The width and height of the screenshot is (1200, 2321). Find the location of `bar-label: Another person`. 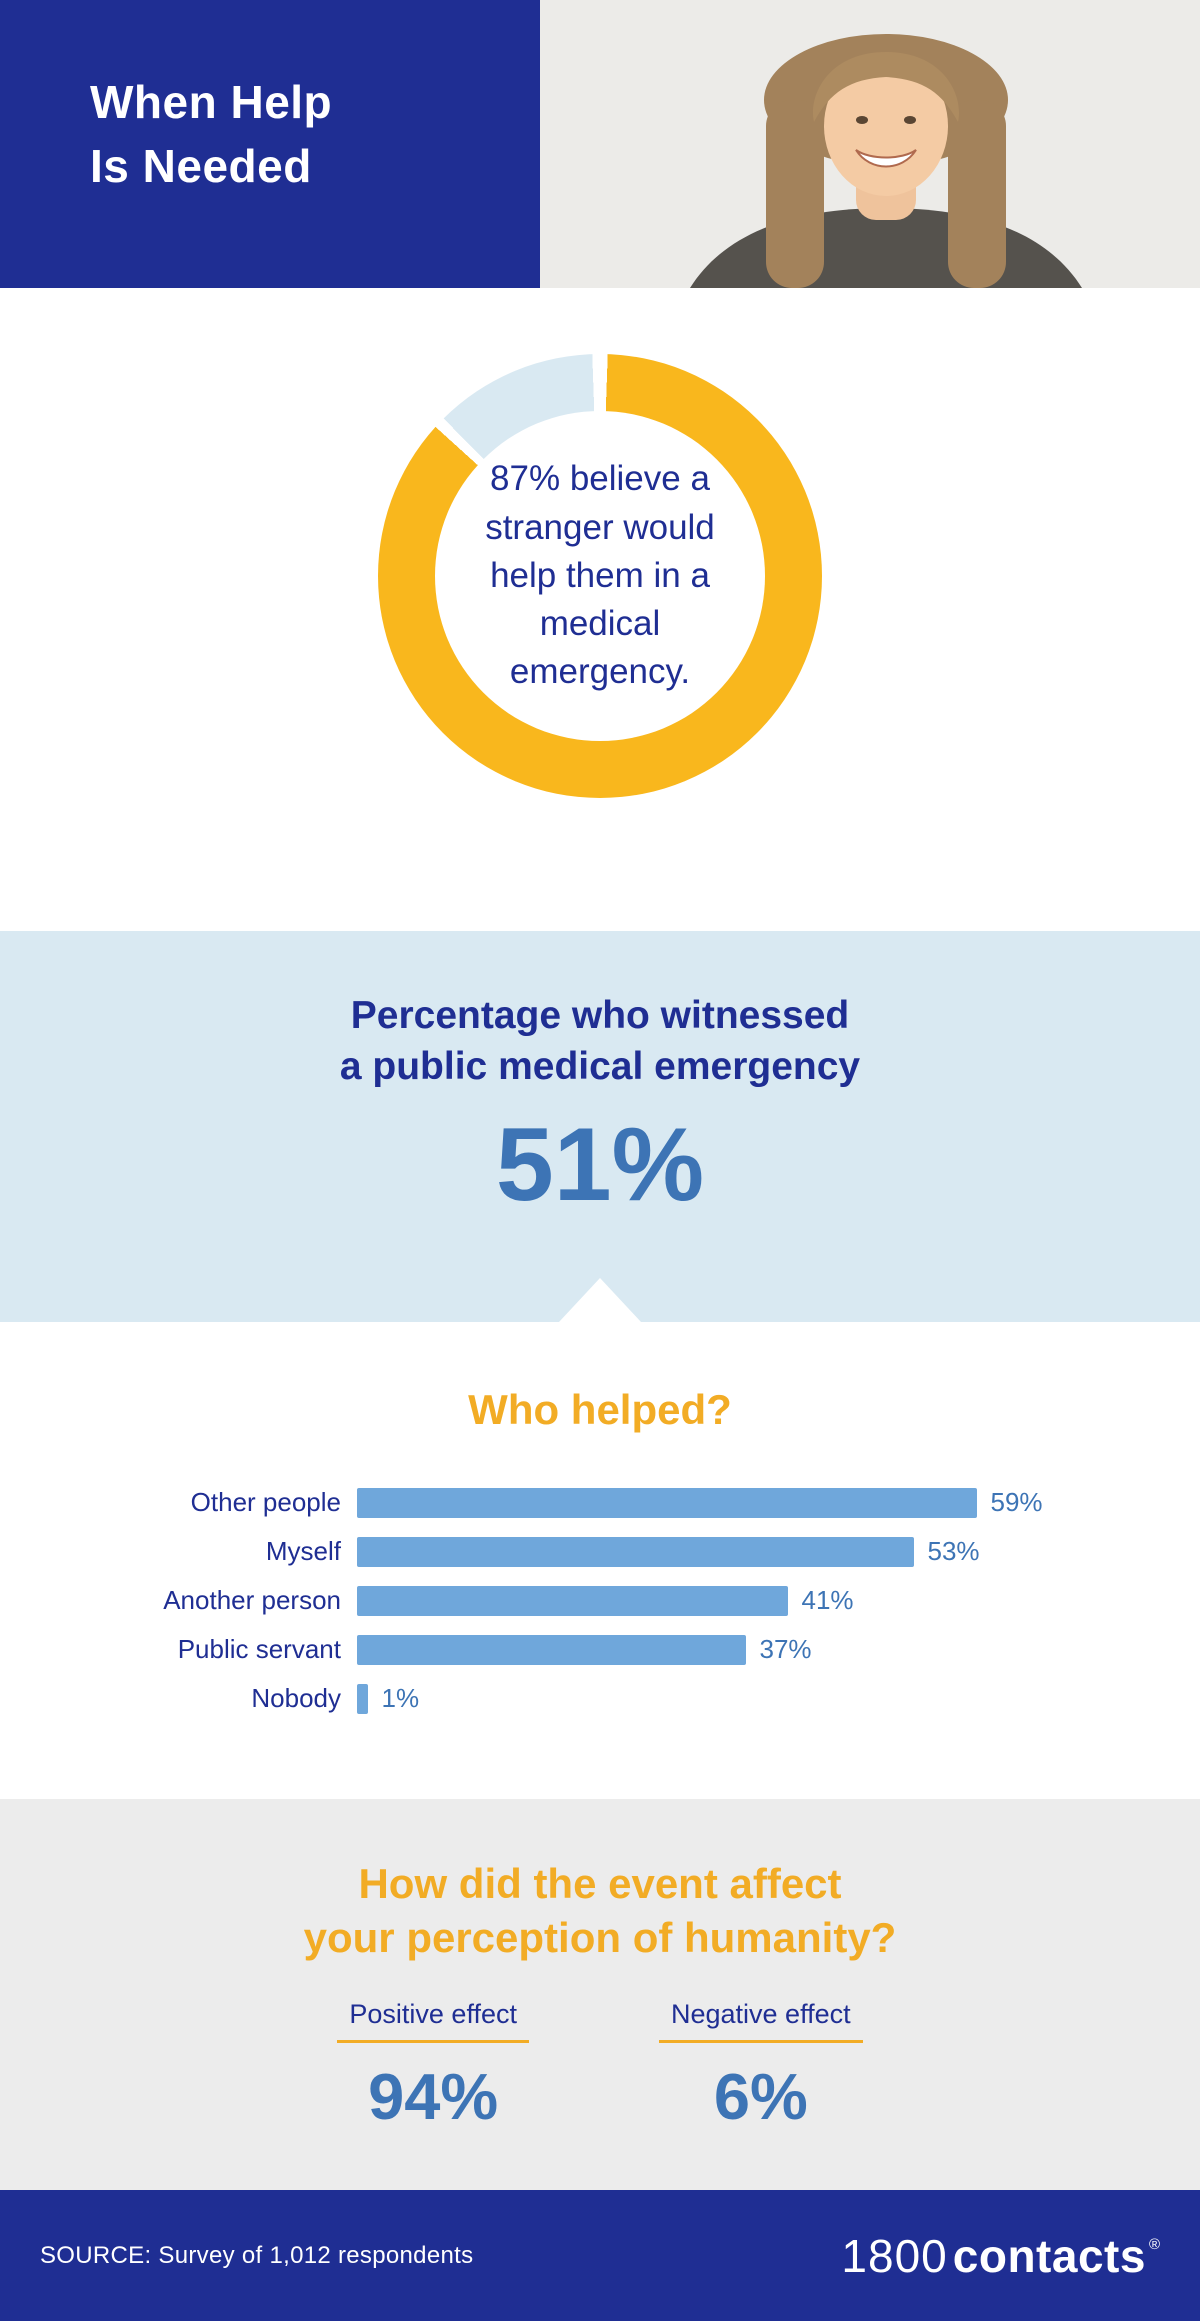

bar-label: Another person is located at coordinates (252, 1600).